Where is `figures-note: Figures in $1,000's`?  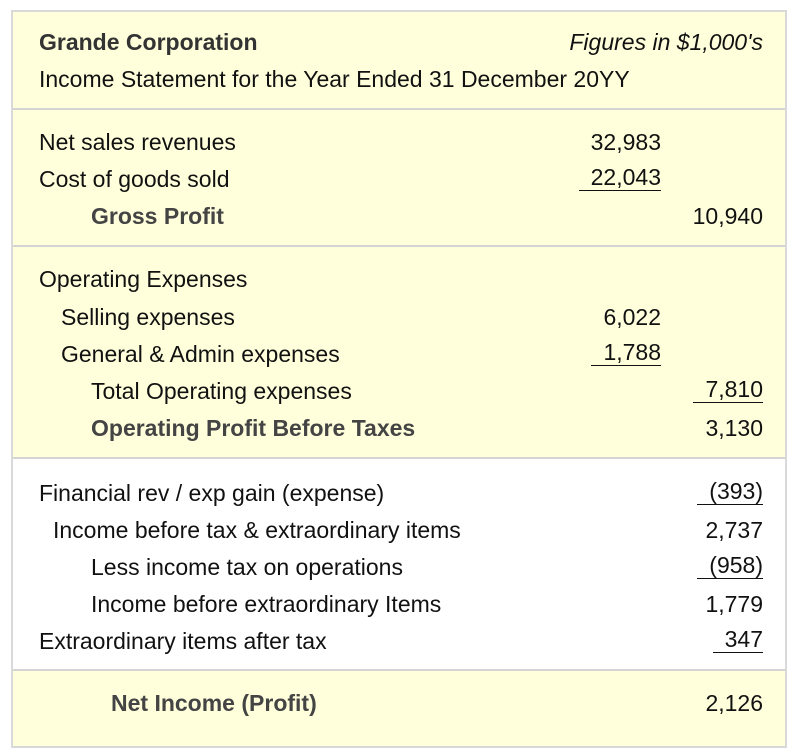 figures-note: Figures in $1,000's is located at coordinates (666, 42).